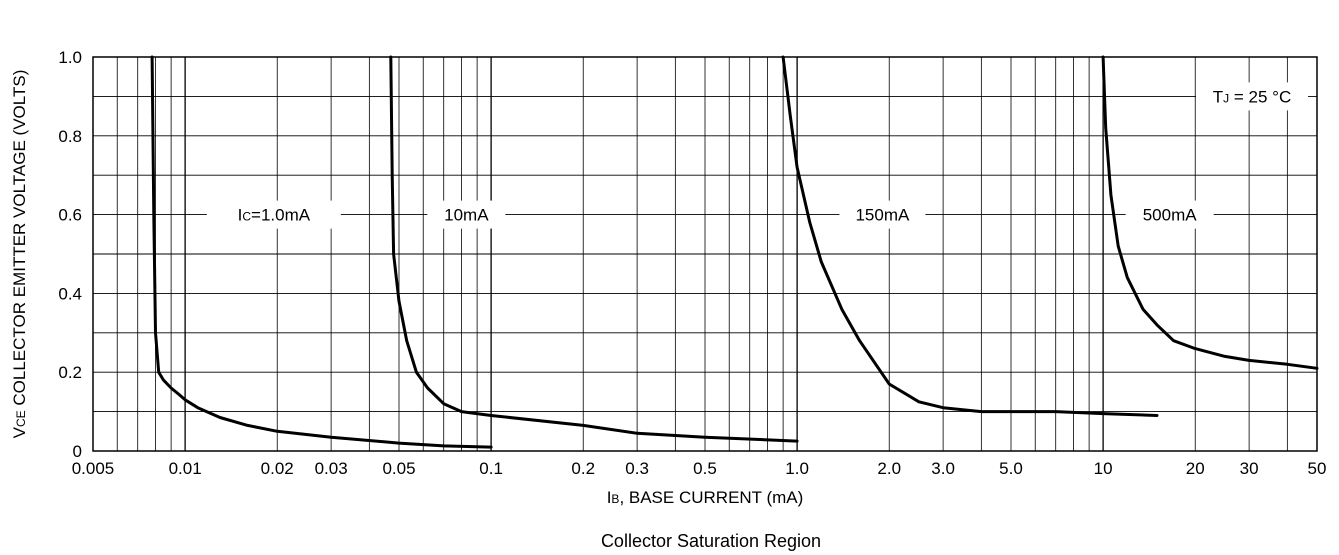 The width and height of the screenshot is (1339, 555). What do you see at coordinates (70, 293) in the screenshot?
I see `y-tick-label: 0.4` at bounding box center [70, 293].